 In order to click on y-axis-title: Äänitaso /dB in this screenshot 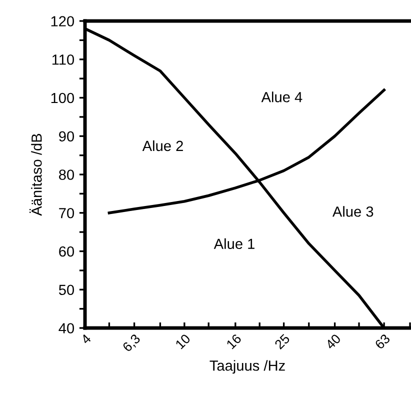, I will do `click(35, 175)`.